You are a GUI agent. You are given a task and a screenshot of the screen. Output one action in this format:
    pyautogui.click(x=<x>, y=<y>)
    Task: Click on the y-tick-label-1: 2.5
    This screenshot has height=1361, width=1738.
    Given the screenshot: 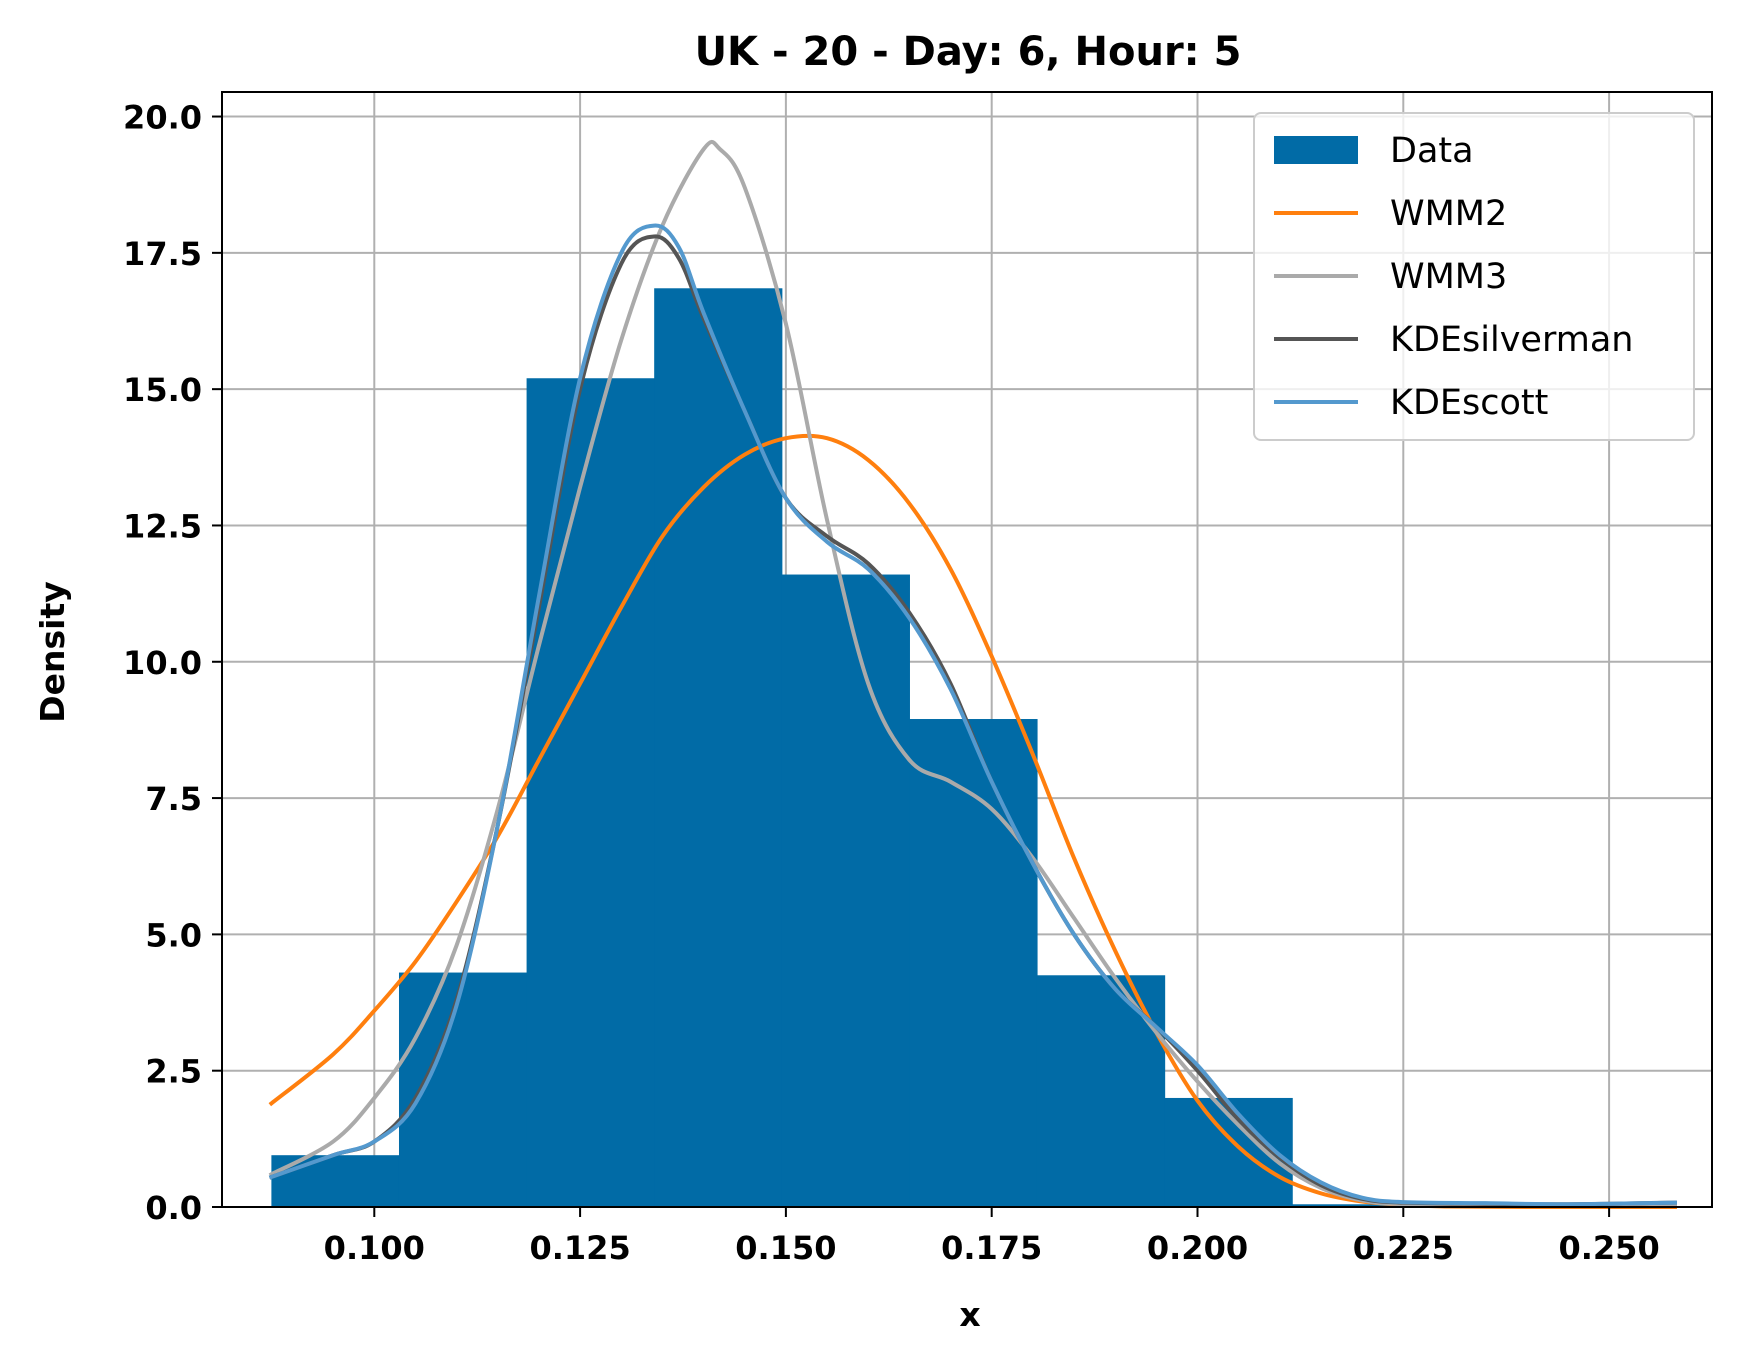 What is the action you would take?
    pyautogui.click(x=173, y=1072)
    